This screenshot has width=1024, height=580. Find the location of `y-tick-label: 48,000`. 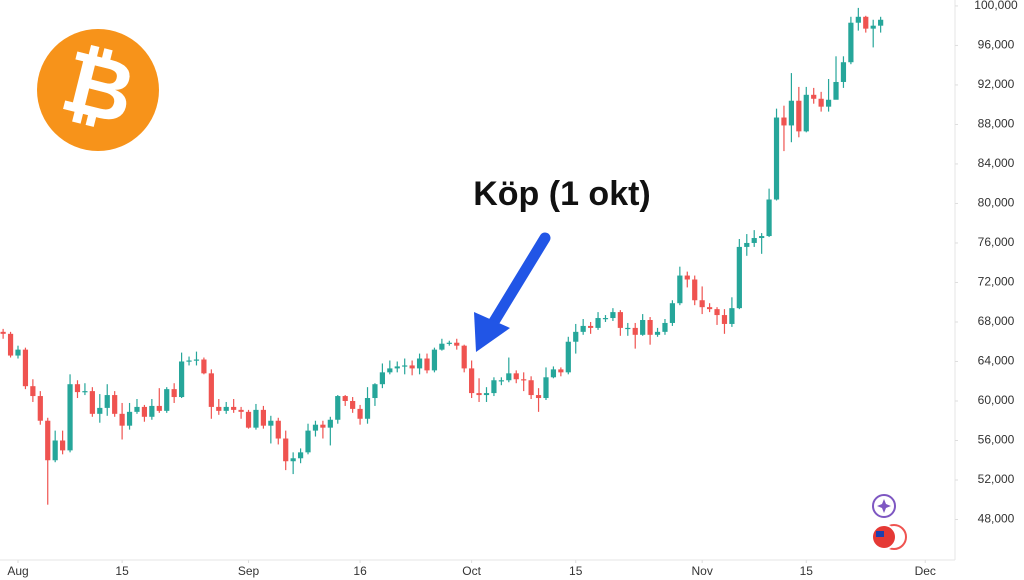

y-tick-label: 48,000 is located at coordinates (996, 519).